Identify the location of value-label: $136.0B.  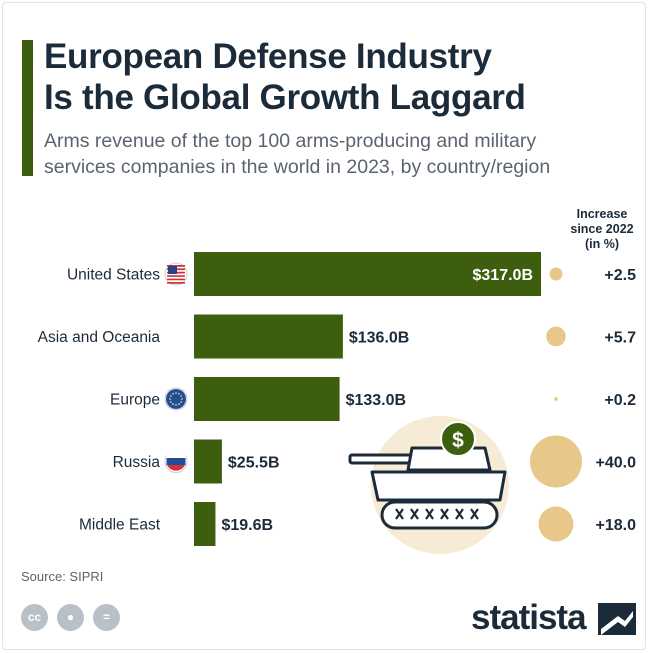
(379, 338).